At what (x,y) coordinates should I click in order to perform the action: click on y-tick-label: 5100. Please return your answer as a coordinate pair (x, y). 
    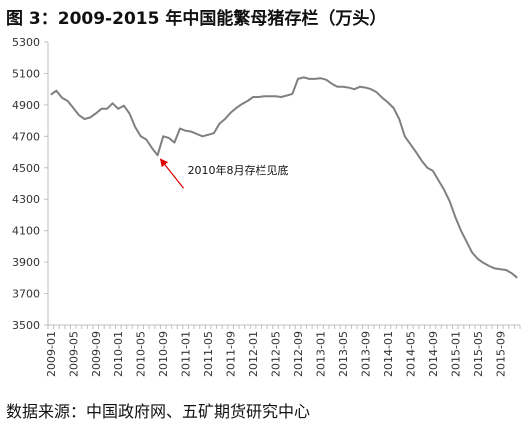
    Looking at the image, I should click on (26, 73).